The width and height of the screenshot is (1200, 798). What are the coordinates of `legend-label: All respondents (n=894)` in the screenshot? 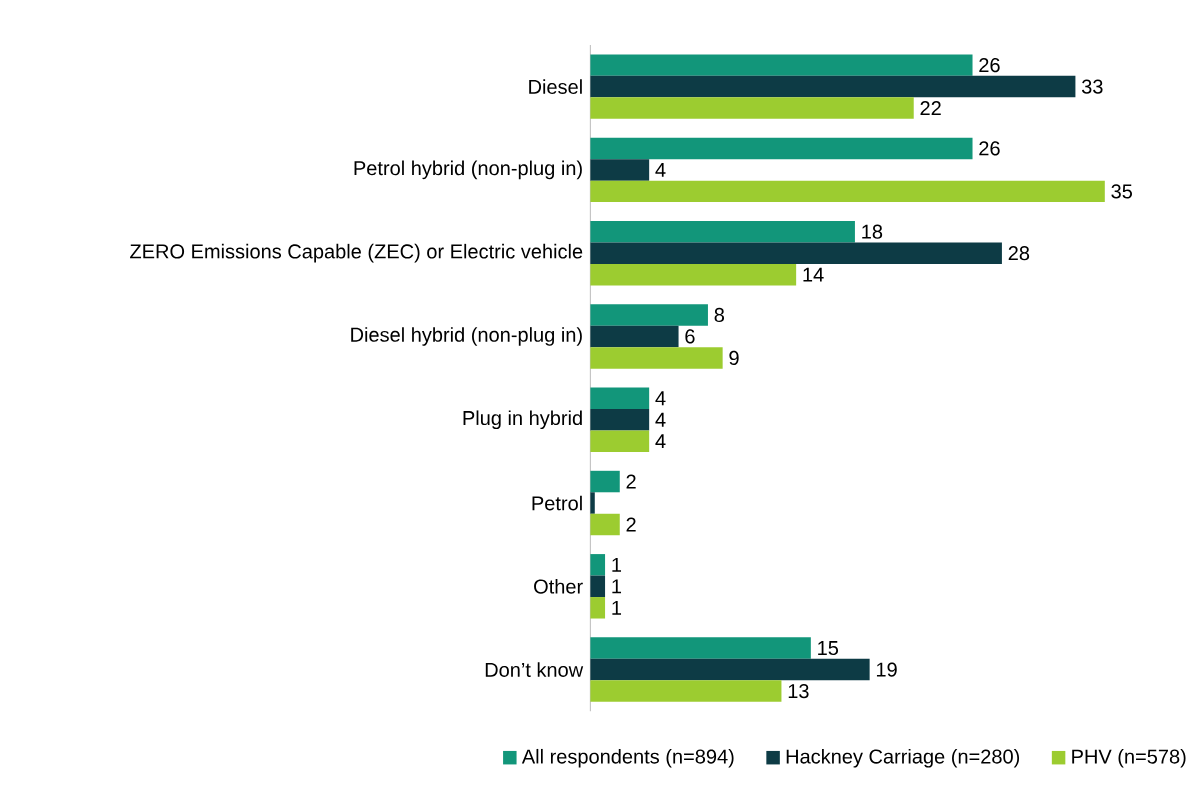 It's located at (627, 758).